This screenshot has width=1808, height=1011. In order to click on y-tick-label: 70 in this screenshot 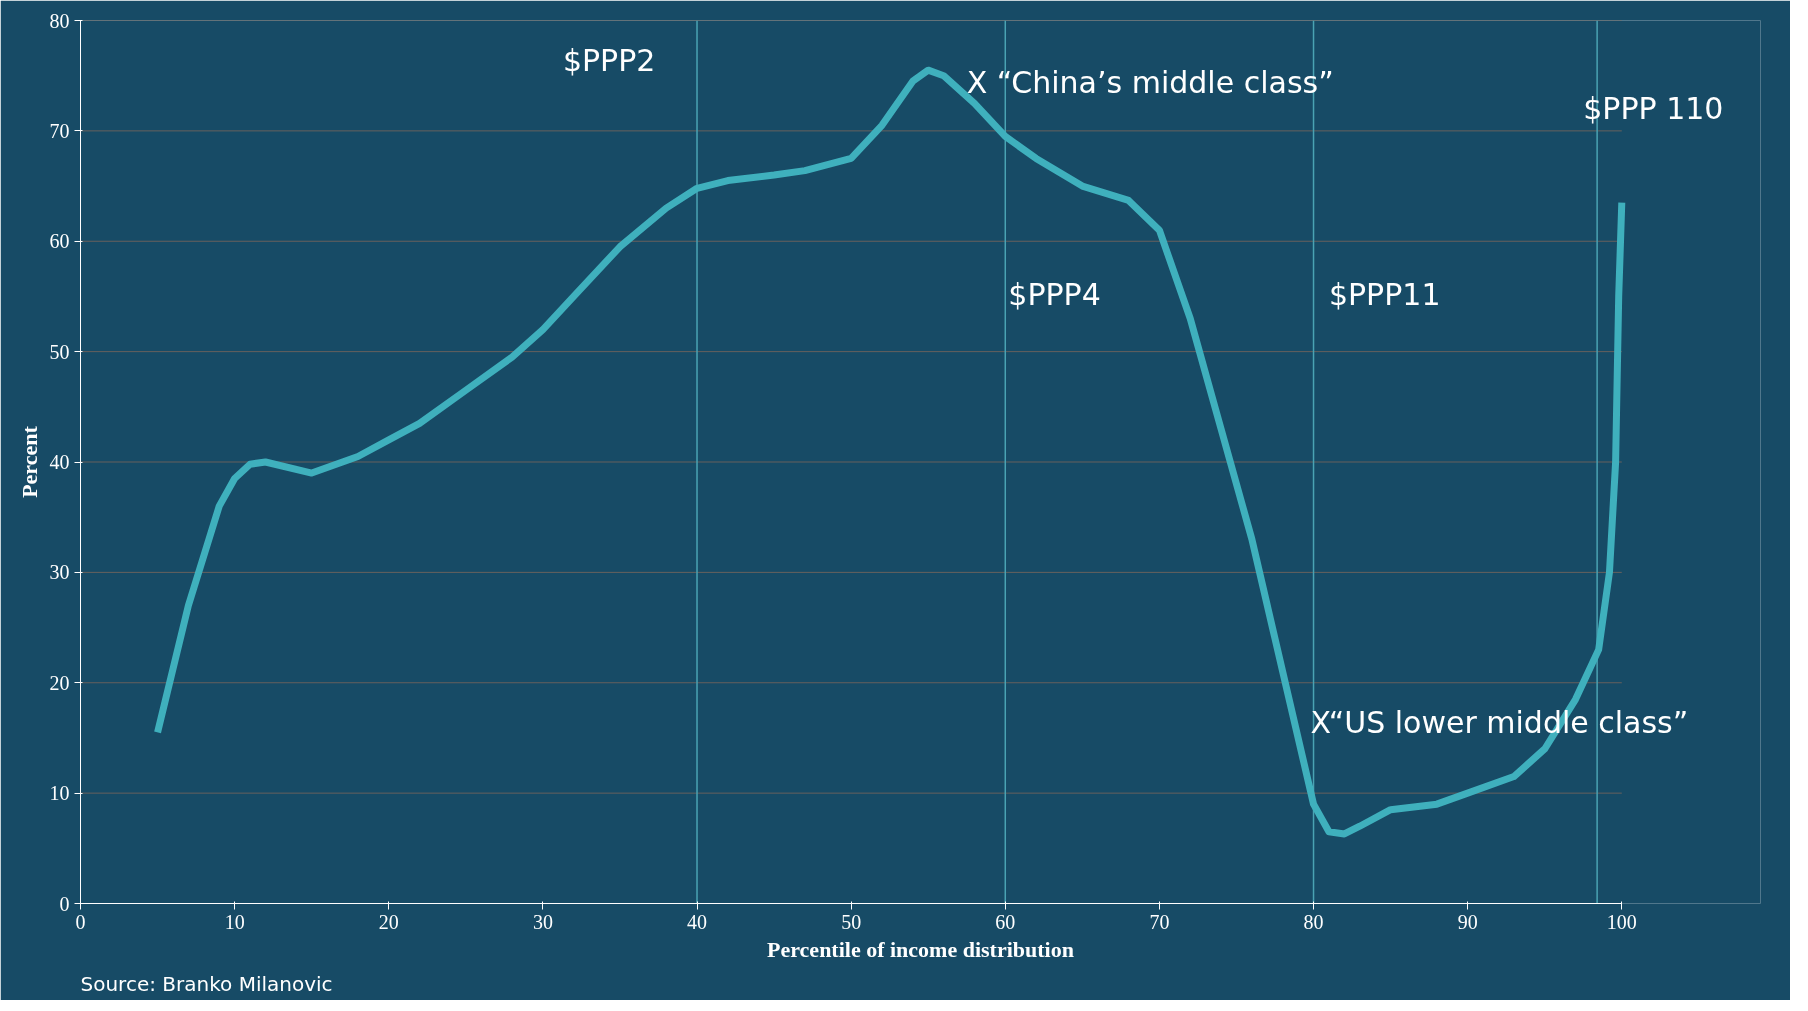, I will do `click(59, 130)`.